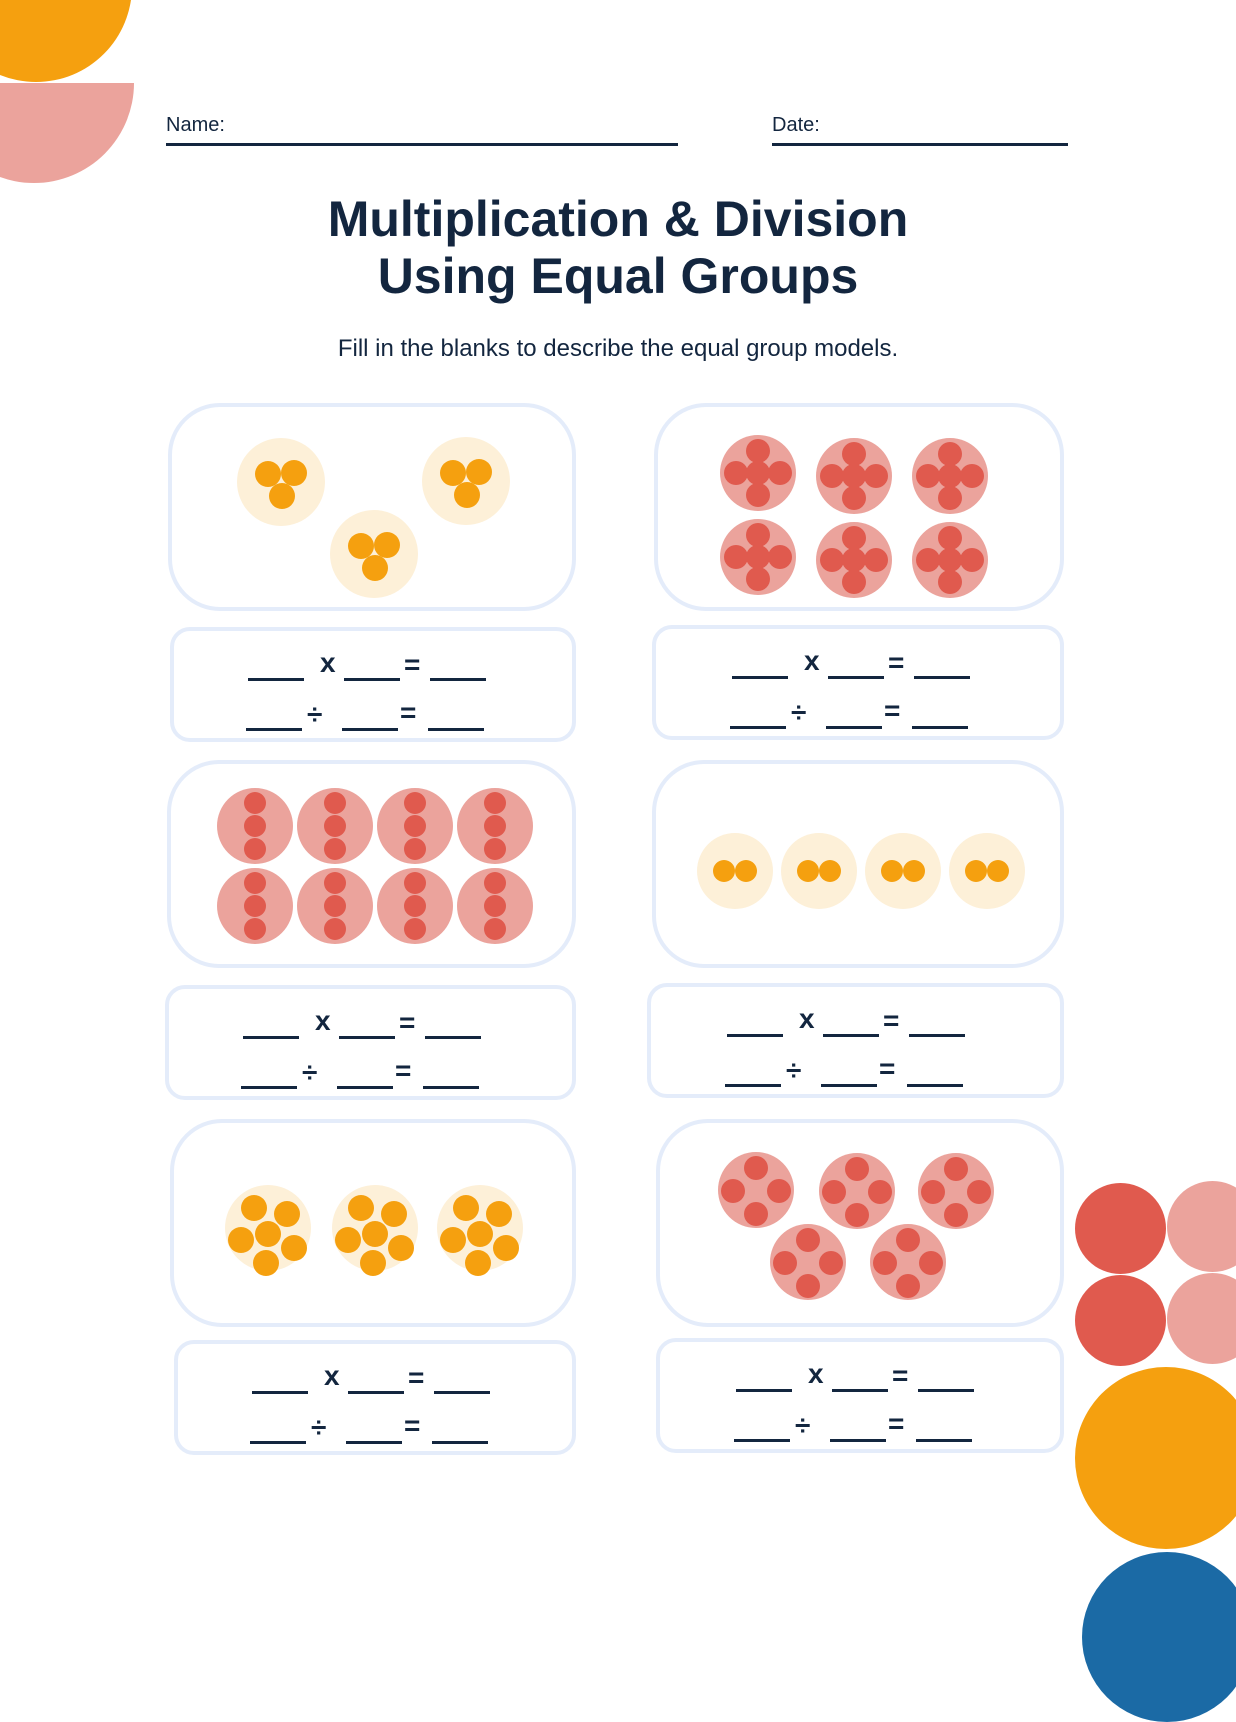  I want to click on problem-3-model, so click(371, 864).